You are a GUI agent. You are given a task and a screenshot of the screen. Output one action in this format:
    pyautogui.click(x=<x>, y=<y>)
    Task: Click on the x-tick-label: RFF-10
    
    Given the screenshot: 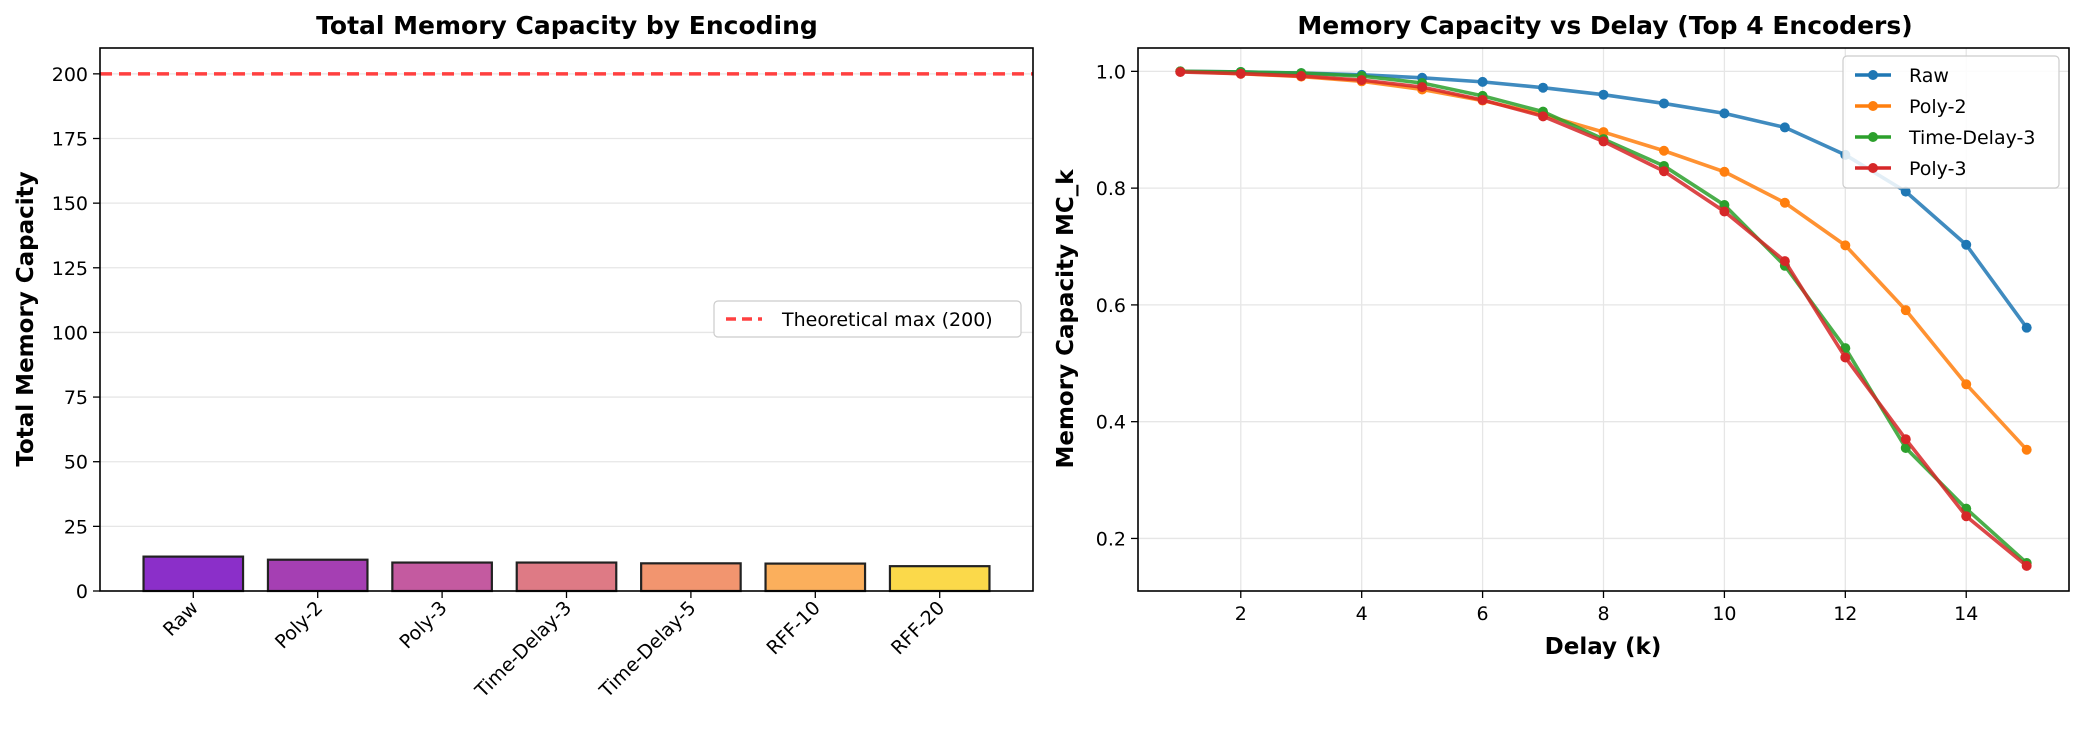 What is the action you would take?
    pyautogui.click(x=794, y=628)
    